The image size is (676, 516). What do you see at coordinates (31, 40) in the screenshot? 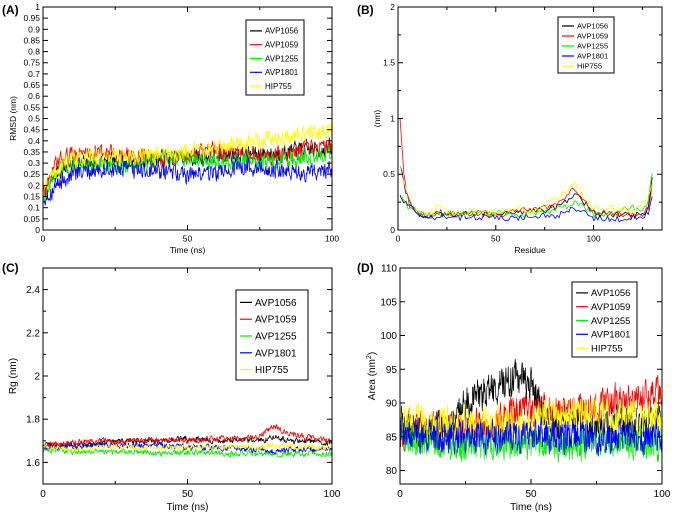
I see `y-tick-label: 0.85` at bounding box center [31, 40].